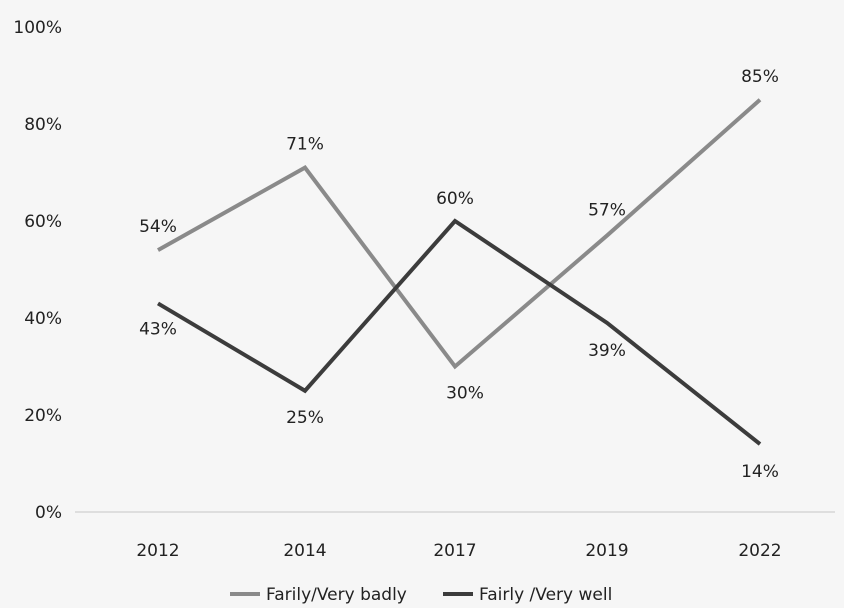  Describe the element at coordinates (607, 211) in the screenshot. I see `data-label: 57%` at that location.